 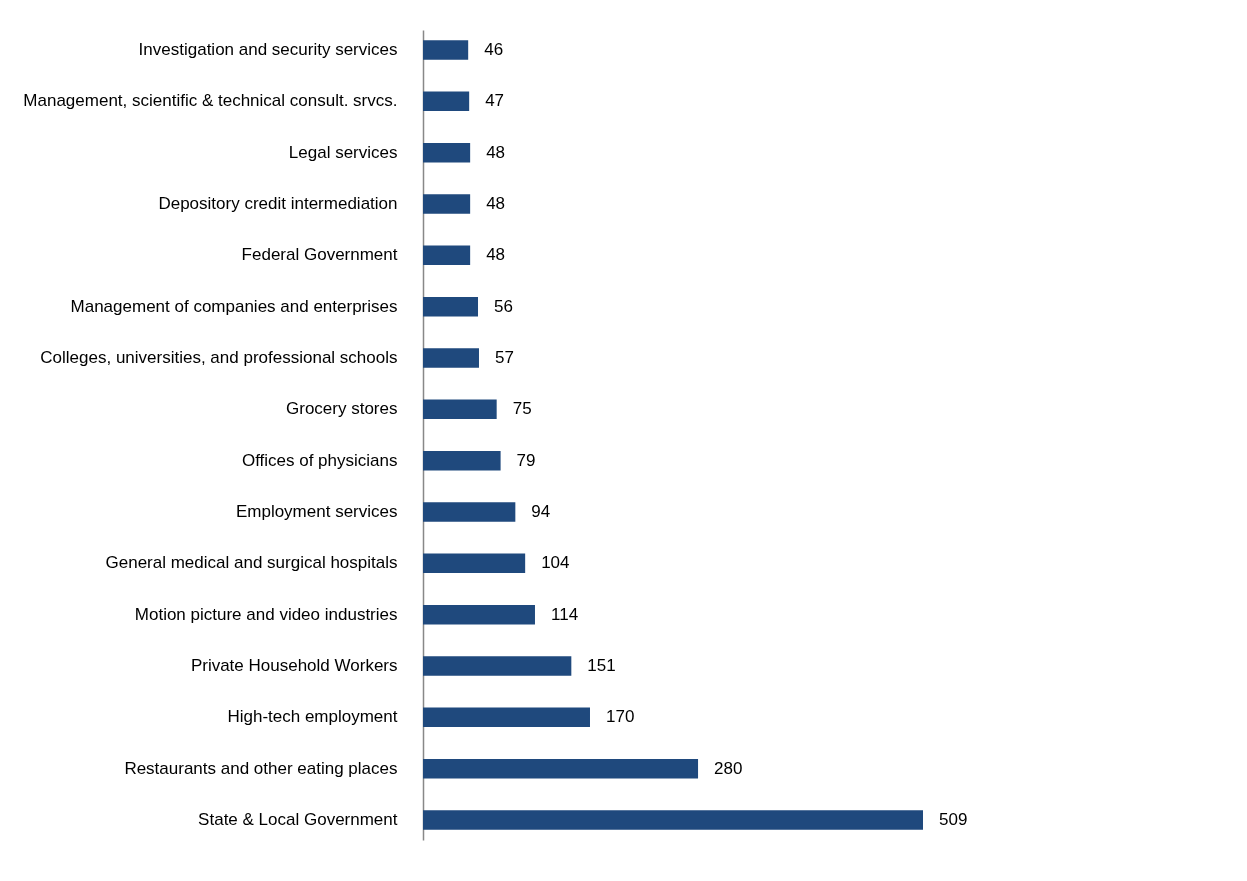 I want to click on y-tick-label: Motion picture and video industries, so click(x=266, y=614).